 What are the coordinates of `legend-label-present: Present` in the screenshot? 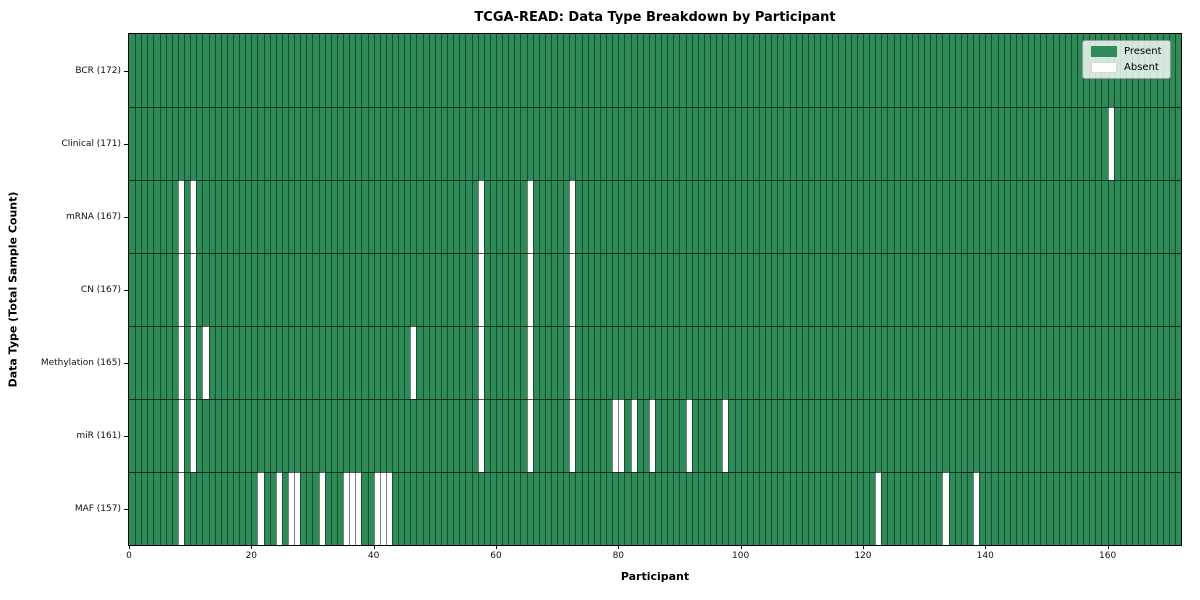 It's located at (1143, 51).